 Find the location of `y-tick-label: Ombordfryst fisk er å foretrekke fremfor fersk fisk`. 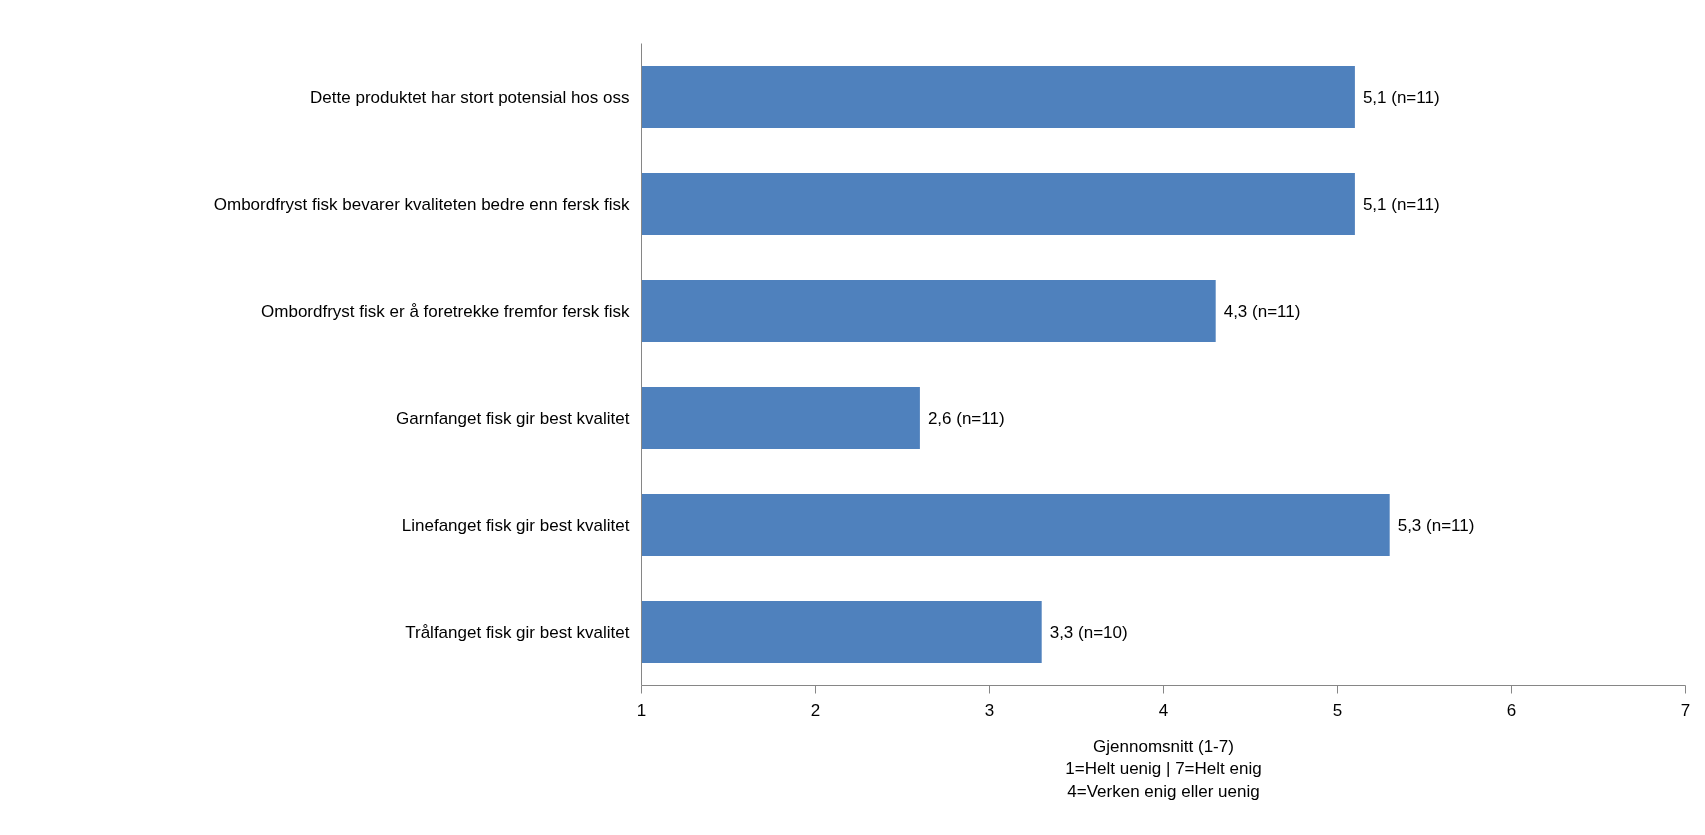

y-tick-label: Ombordfryst fisk er å foretrekke fremfor fersk fisk is located at coordinates (445, 311).